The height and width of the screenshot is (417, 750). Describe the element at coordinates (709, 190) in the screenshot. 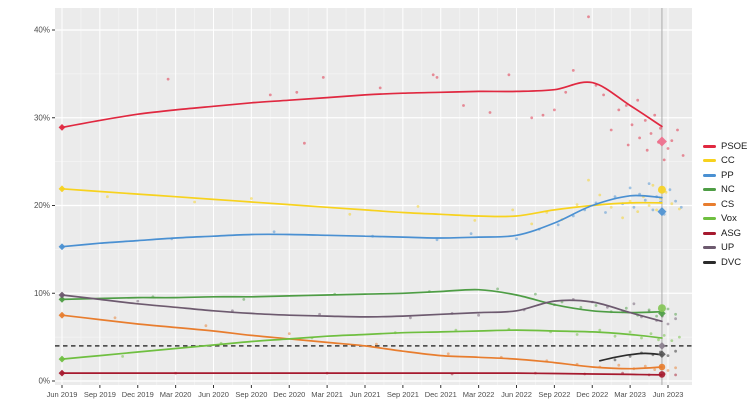

I see `legend-swatch-nc` at that location.